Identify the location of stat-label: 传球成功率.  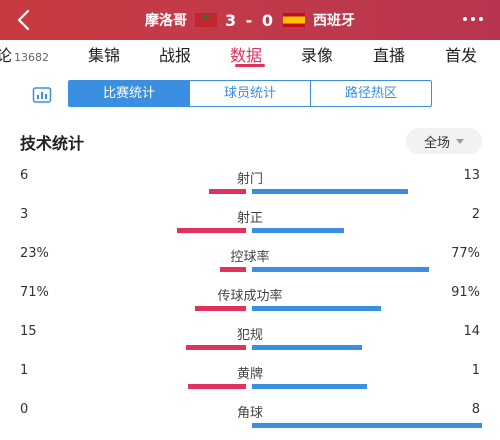
(250, 296).